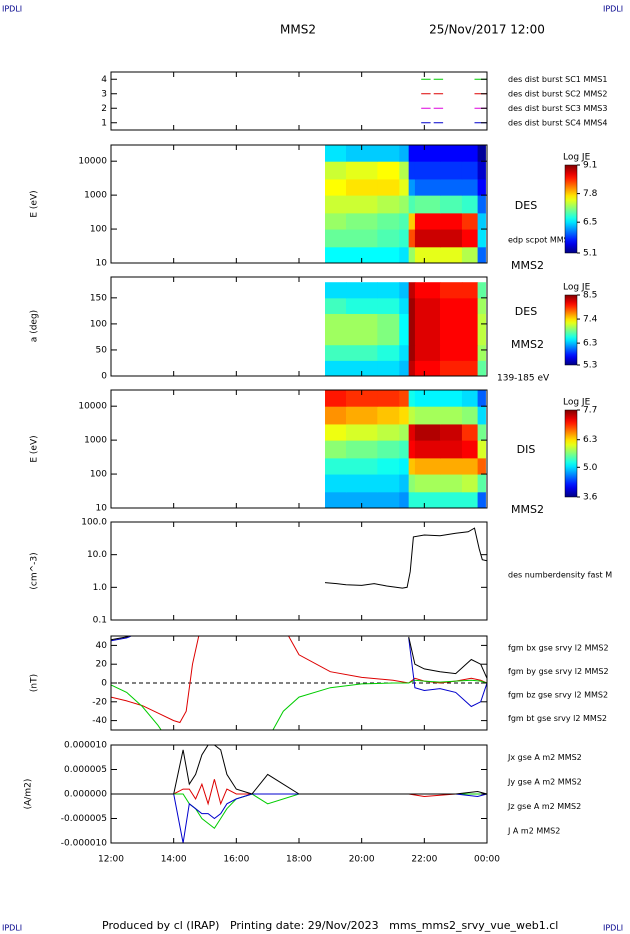 Image resolution: width=630 pixels, height=934 pixels. What do you see at coordinates (85, 795) in the screenshot?
I see `y-tick-label: 0.000000` at bounding box center [85, 795].